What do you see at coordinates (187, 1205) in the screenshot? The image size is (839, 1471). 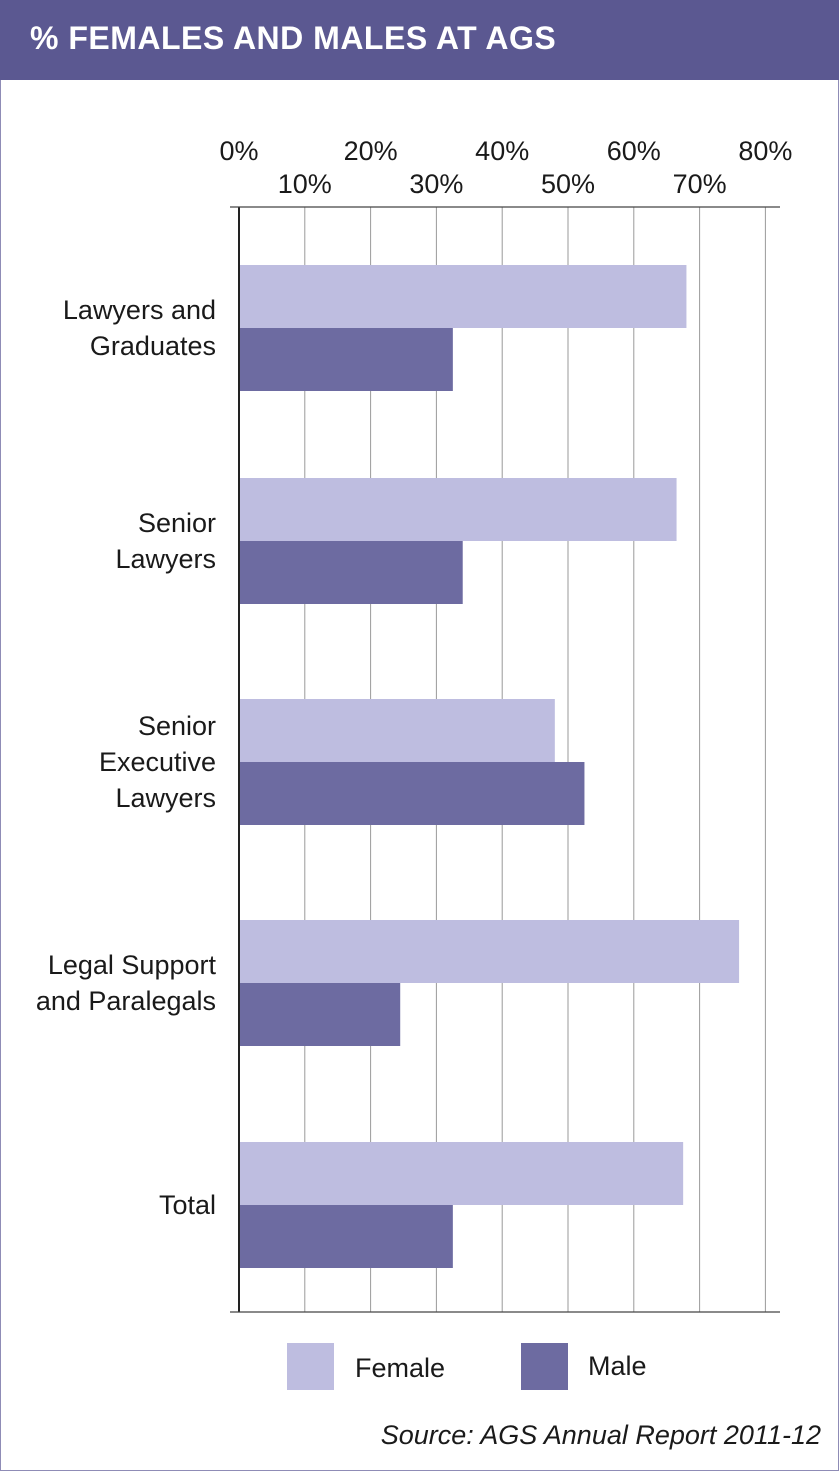 I see `category-label-4-0: Total` at bounding box center [187, 1205].